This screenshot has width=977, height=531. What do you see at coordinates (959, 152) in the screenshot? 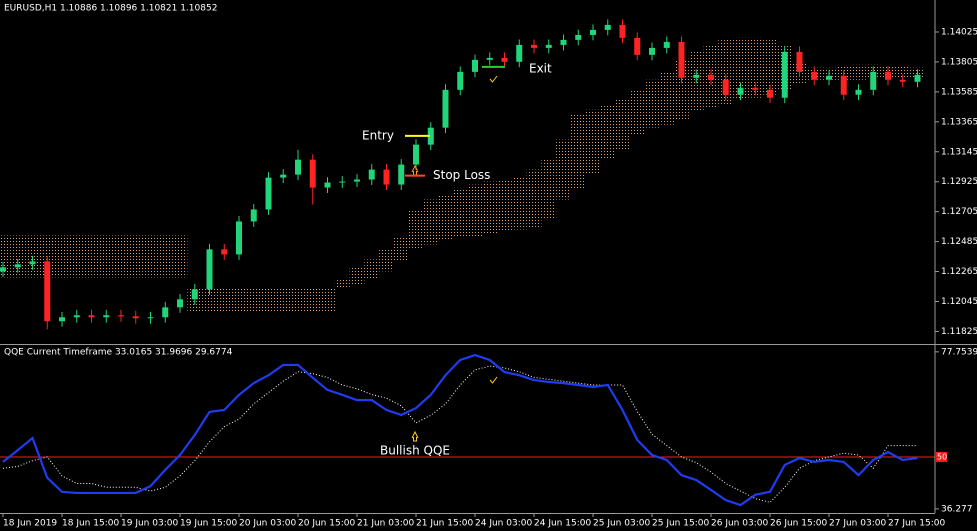
I see `y-tick-label: 1.13145` at bounding box center [959, 152].